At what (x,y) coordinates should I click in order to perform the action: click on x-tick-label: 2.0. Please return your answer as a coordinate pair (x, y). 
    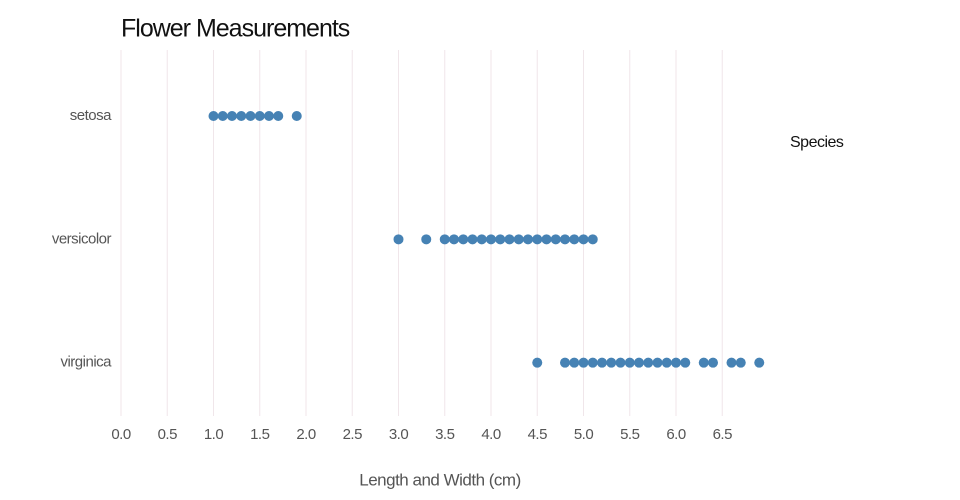
    Looking at the image, I should click on (306, 434).